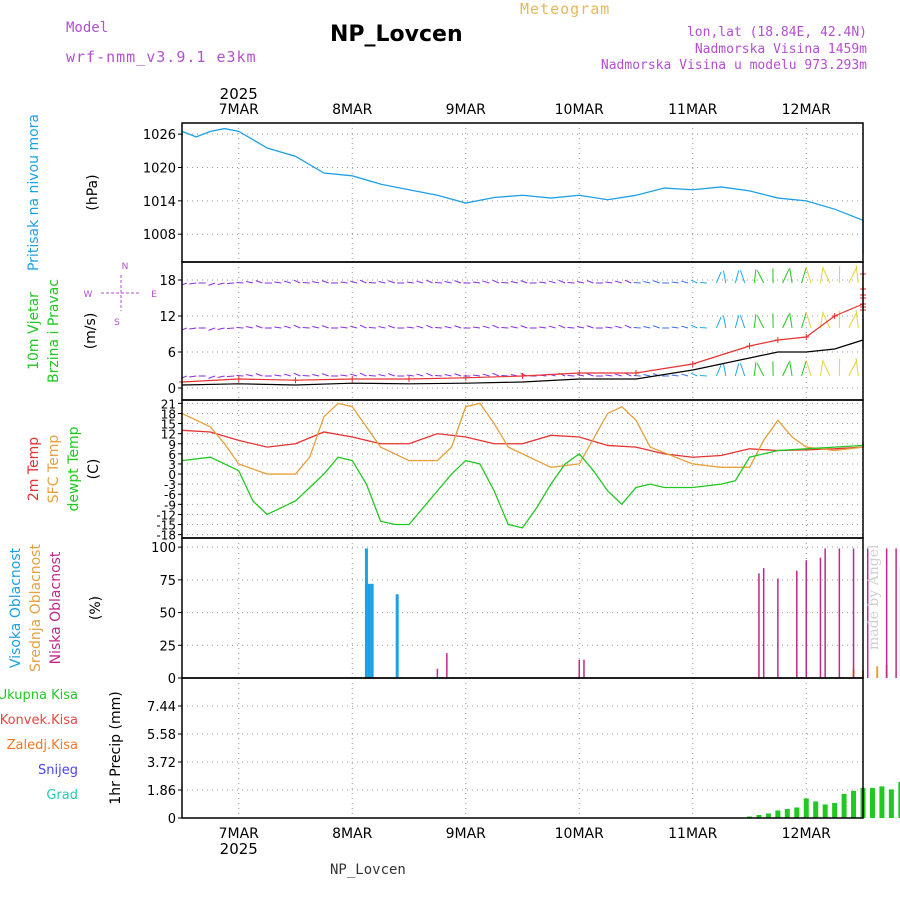  Describe the element at coordinates (522, 485) in the screenshot. I see `dewpt-temp-line` at that location.